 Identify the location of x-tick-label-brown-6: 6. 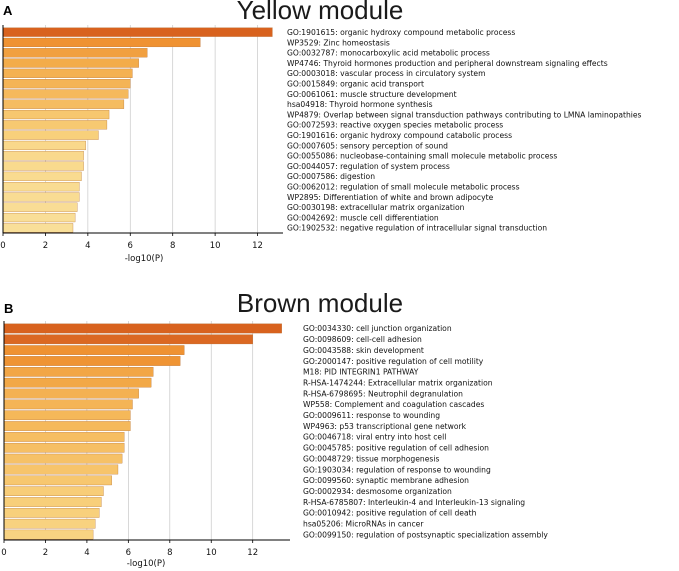
(128, 553).